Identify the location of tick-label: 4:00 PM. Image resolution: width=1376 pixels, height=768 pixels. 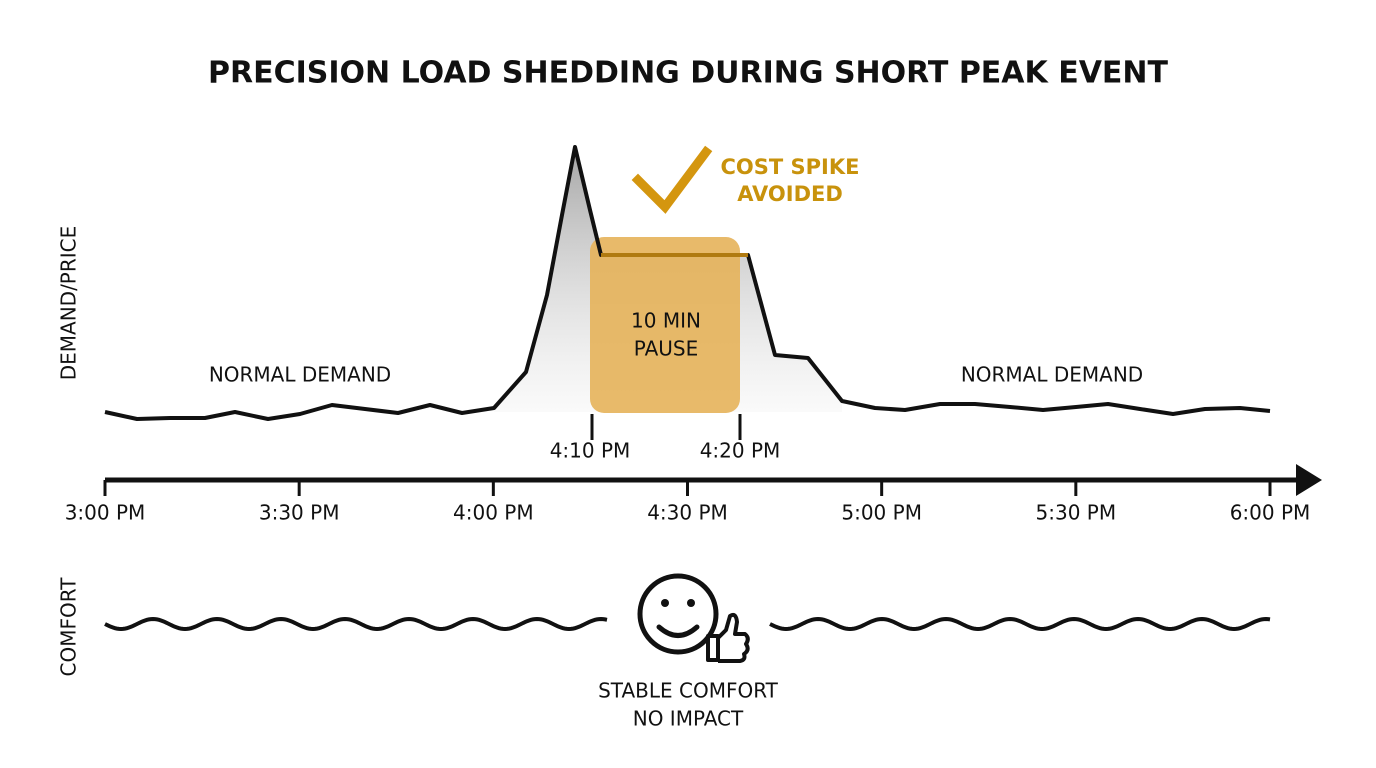
(493, 513).